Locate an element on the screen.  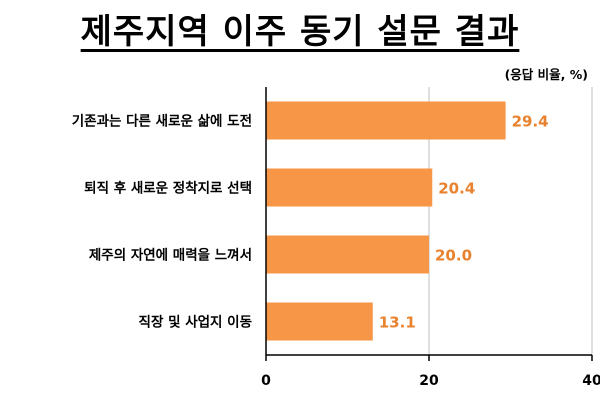
unit-label: (응답 비율, %) is located at coordinates (546, 74).